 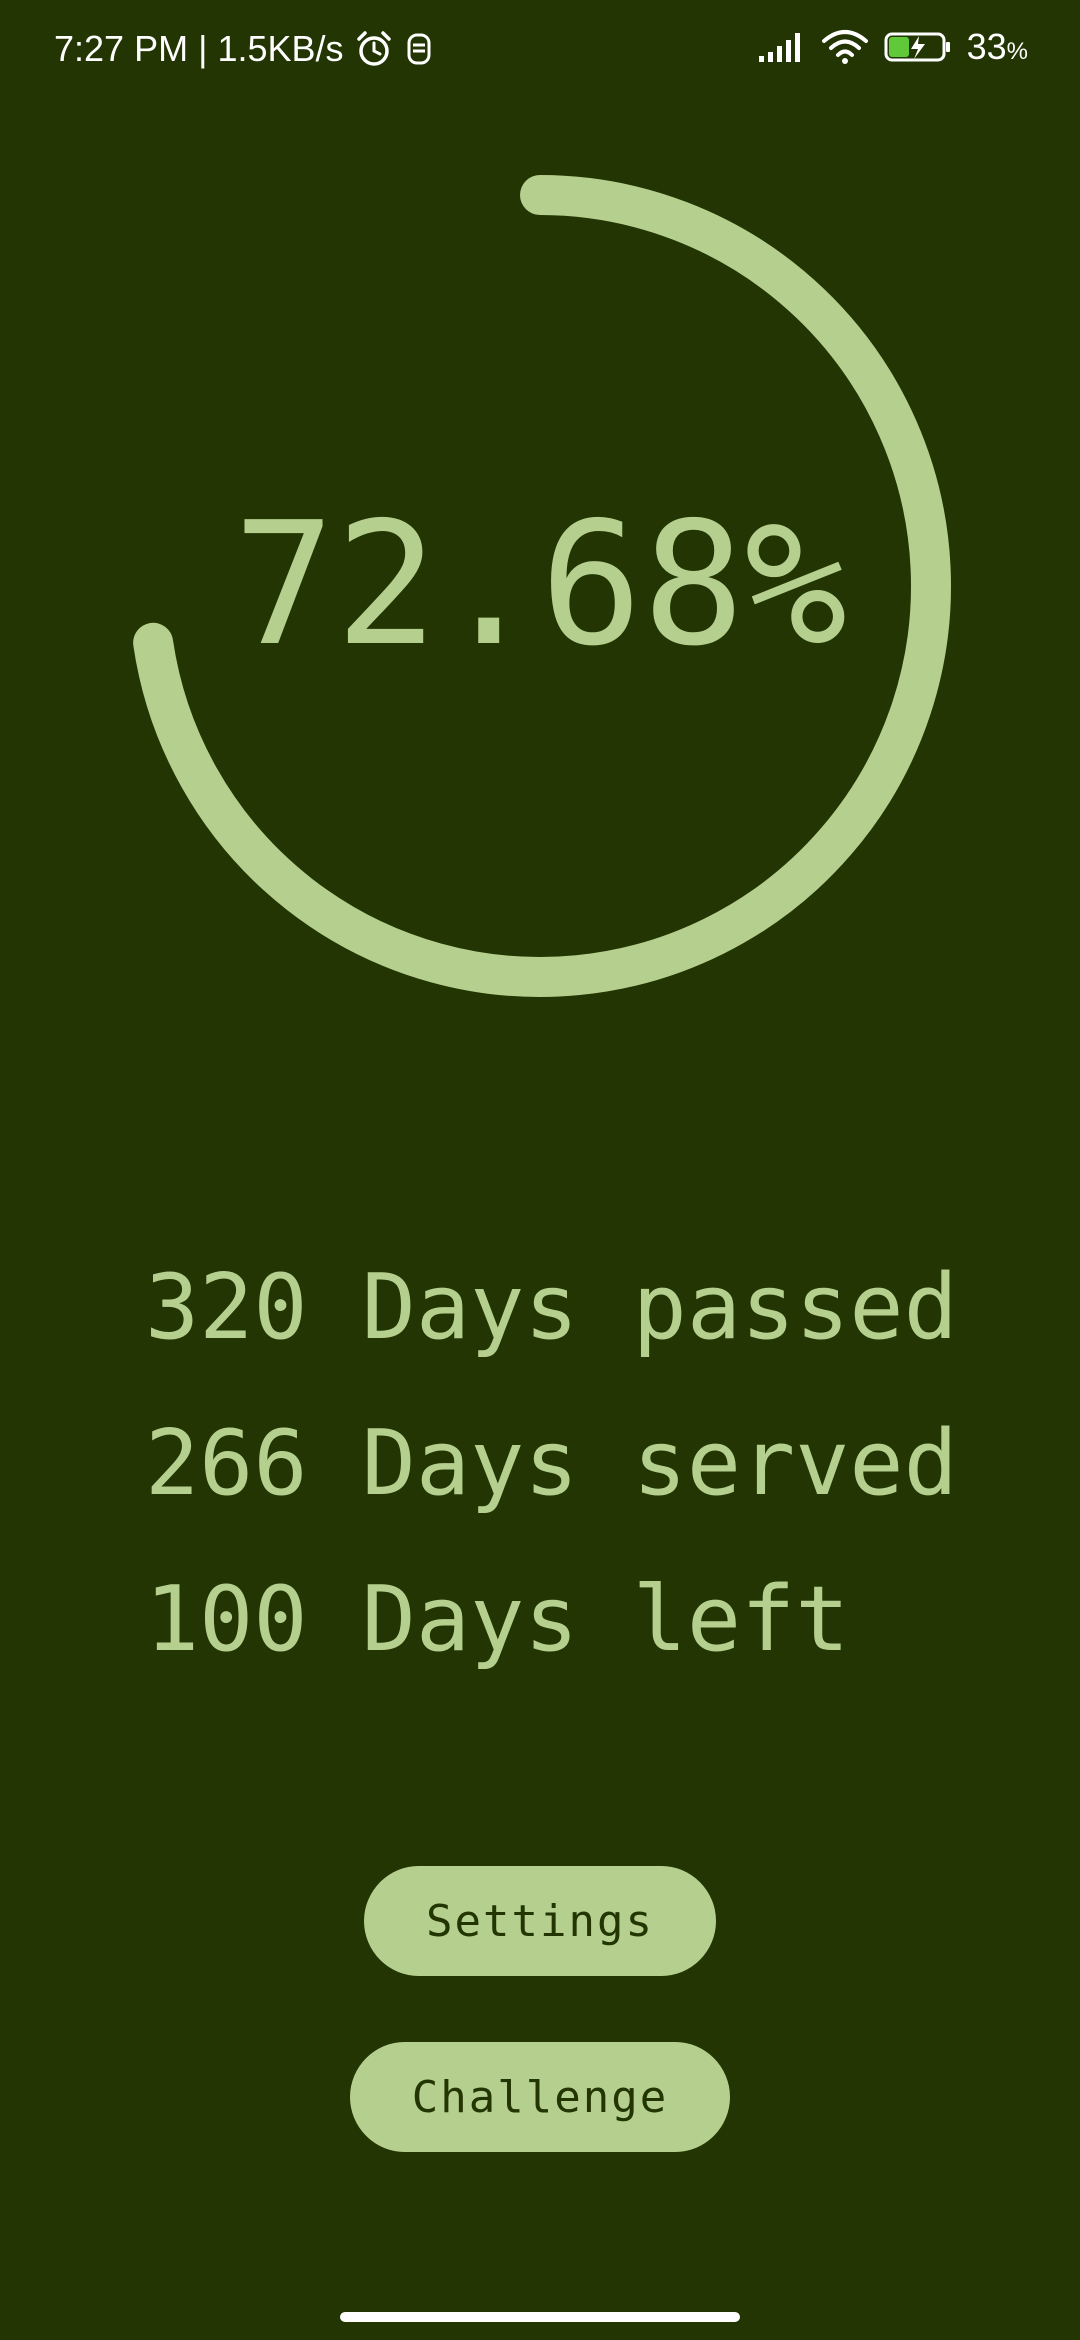 I want to click on home-indicator, so click(x=540, y=2317).